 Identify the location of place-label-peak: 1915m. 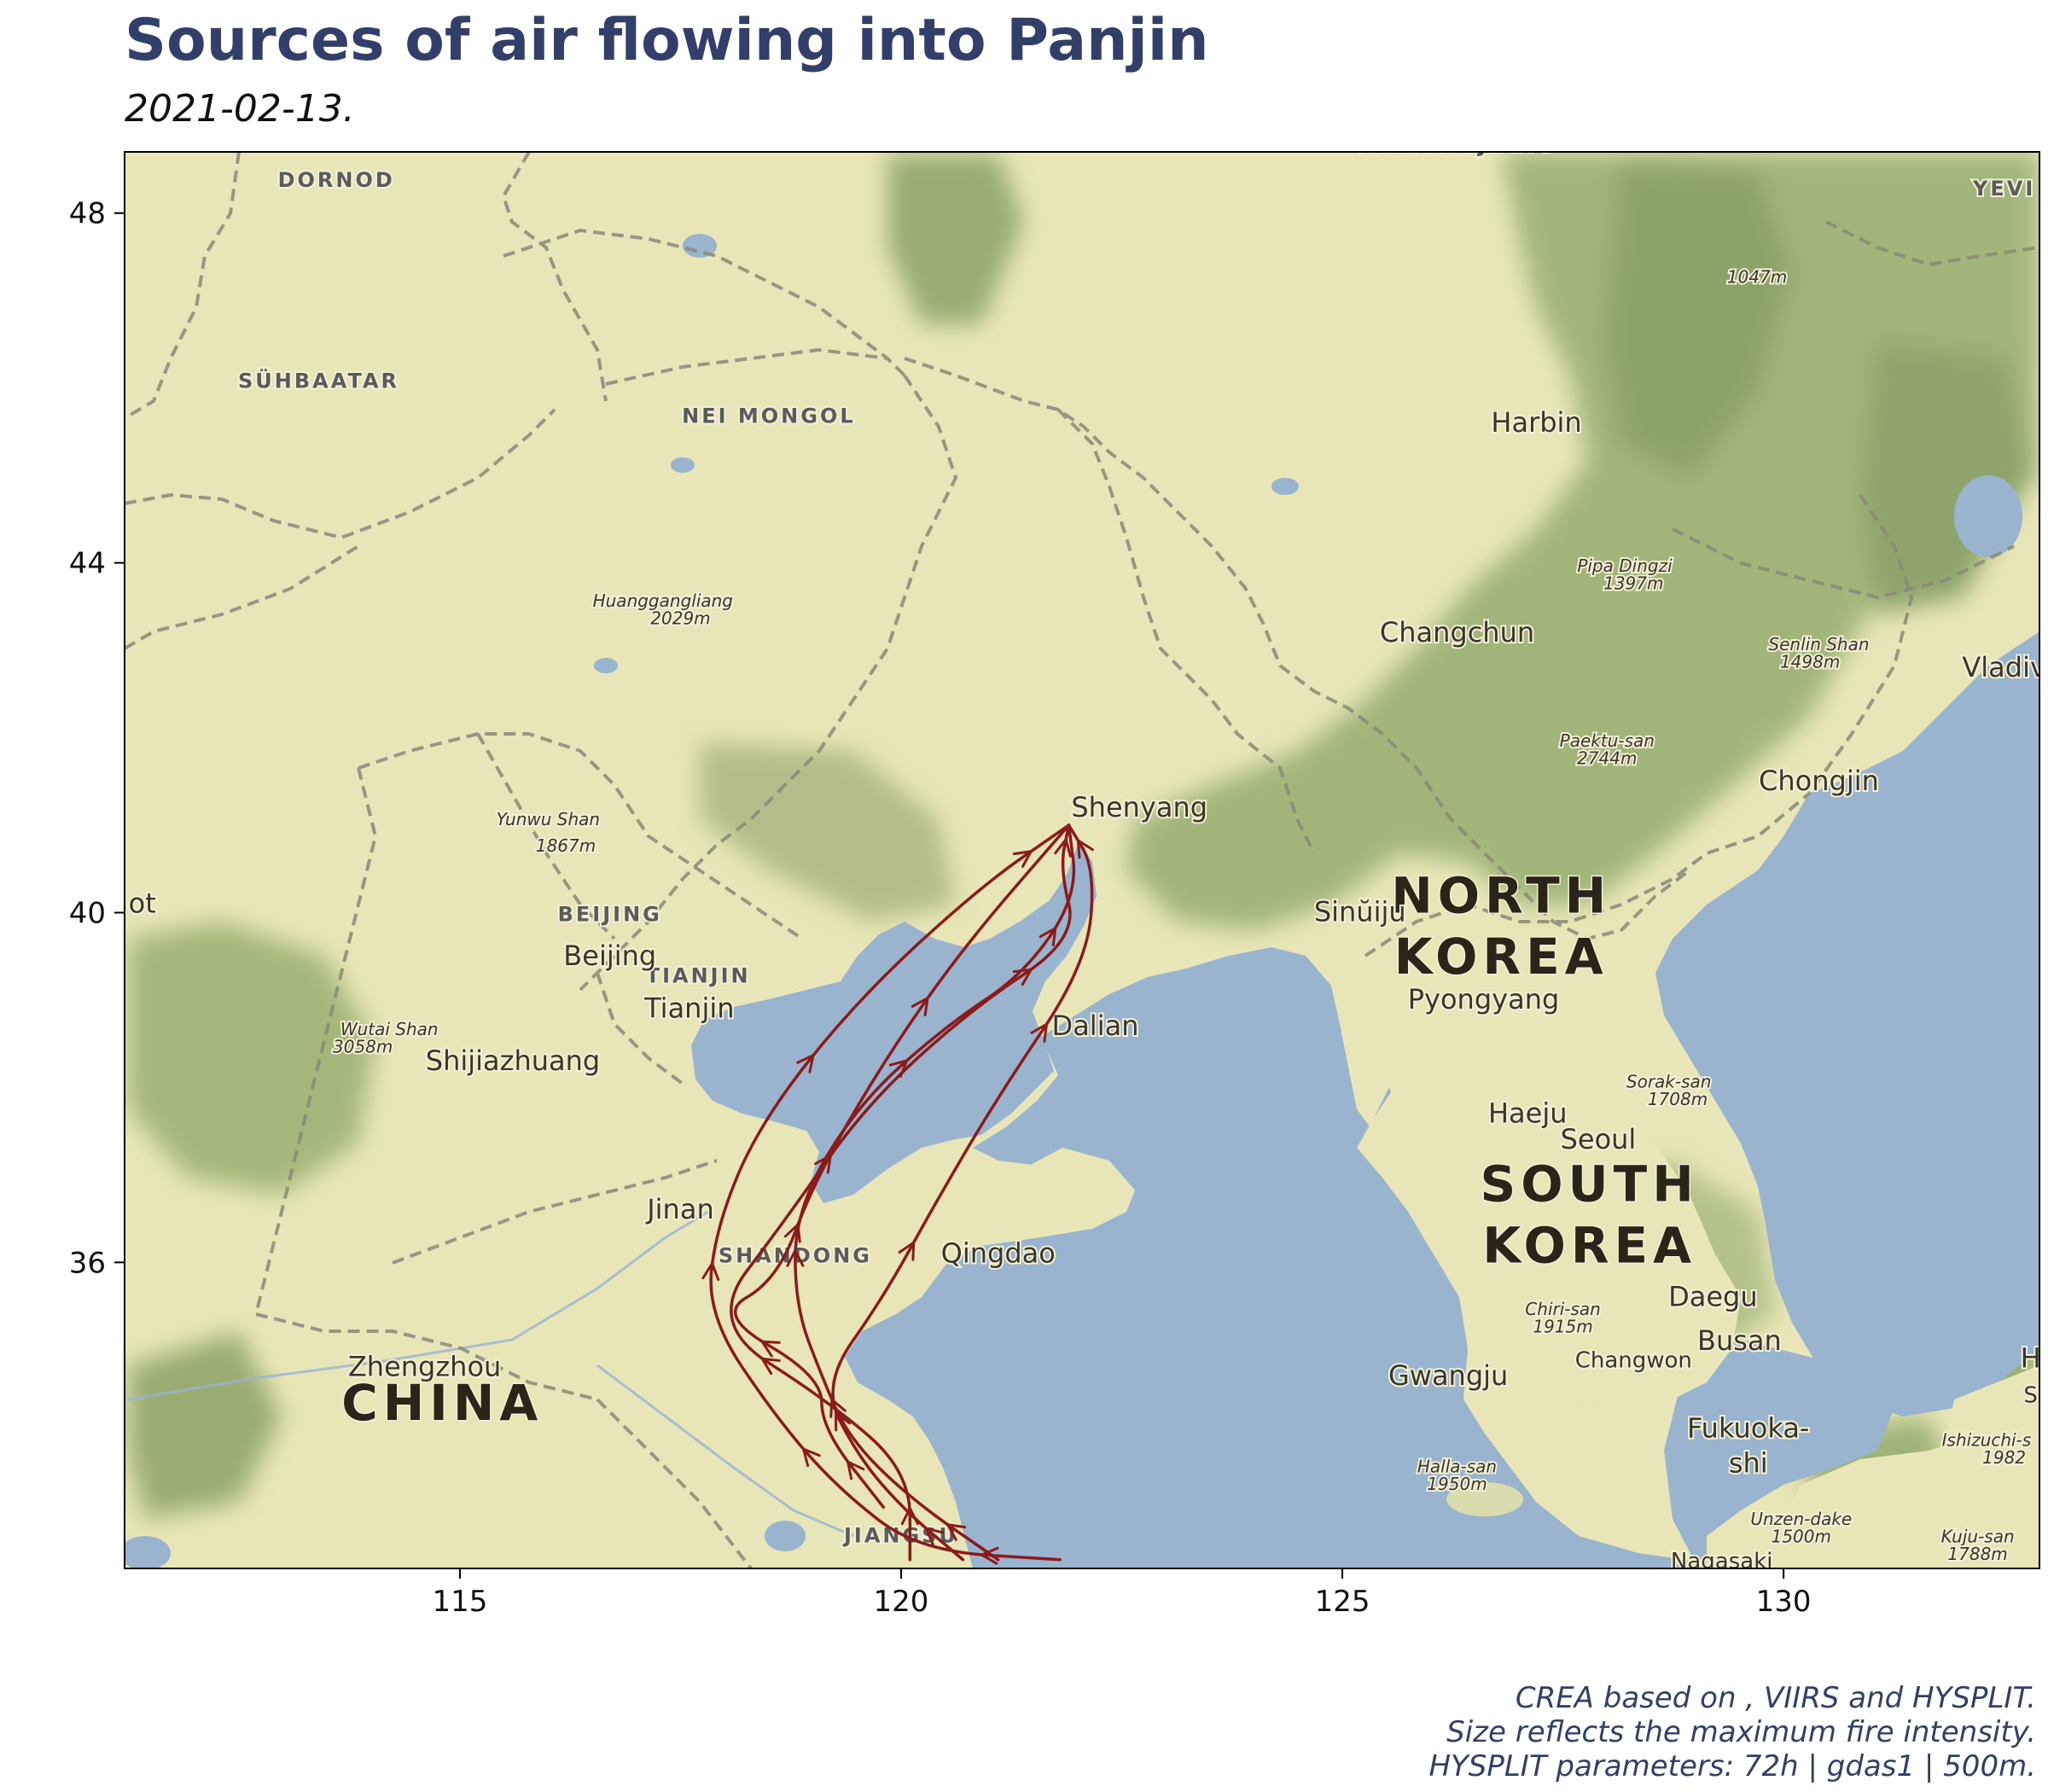
(1562, 1326).